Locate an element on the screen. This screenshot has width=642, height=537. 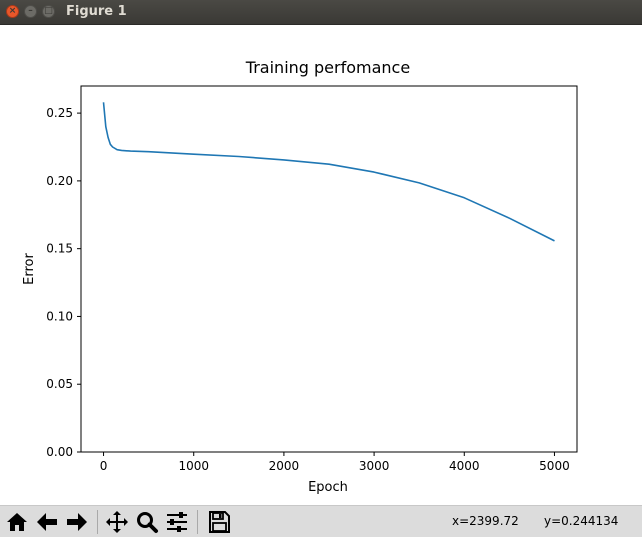
minimize-icon: – is located at coordinates (30, 11).